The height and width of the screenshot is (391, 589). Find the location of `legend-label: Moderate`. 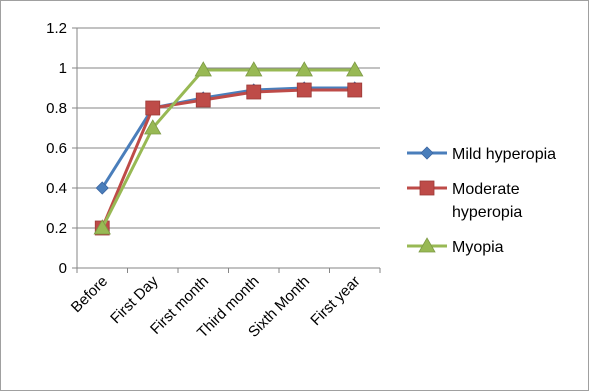

legend-label: Moderate is located at coordinates (486, 189).